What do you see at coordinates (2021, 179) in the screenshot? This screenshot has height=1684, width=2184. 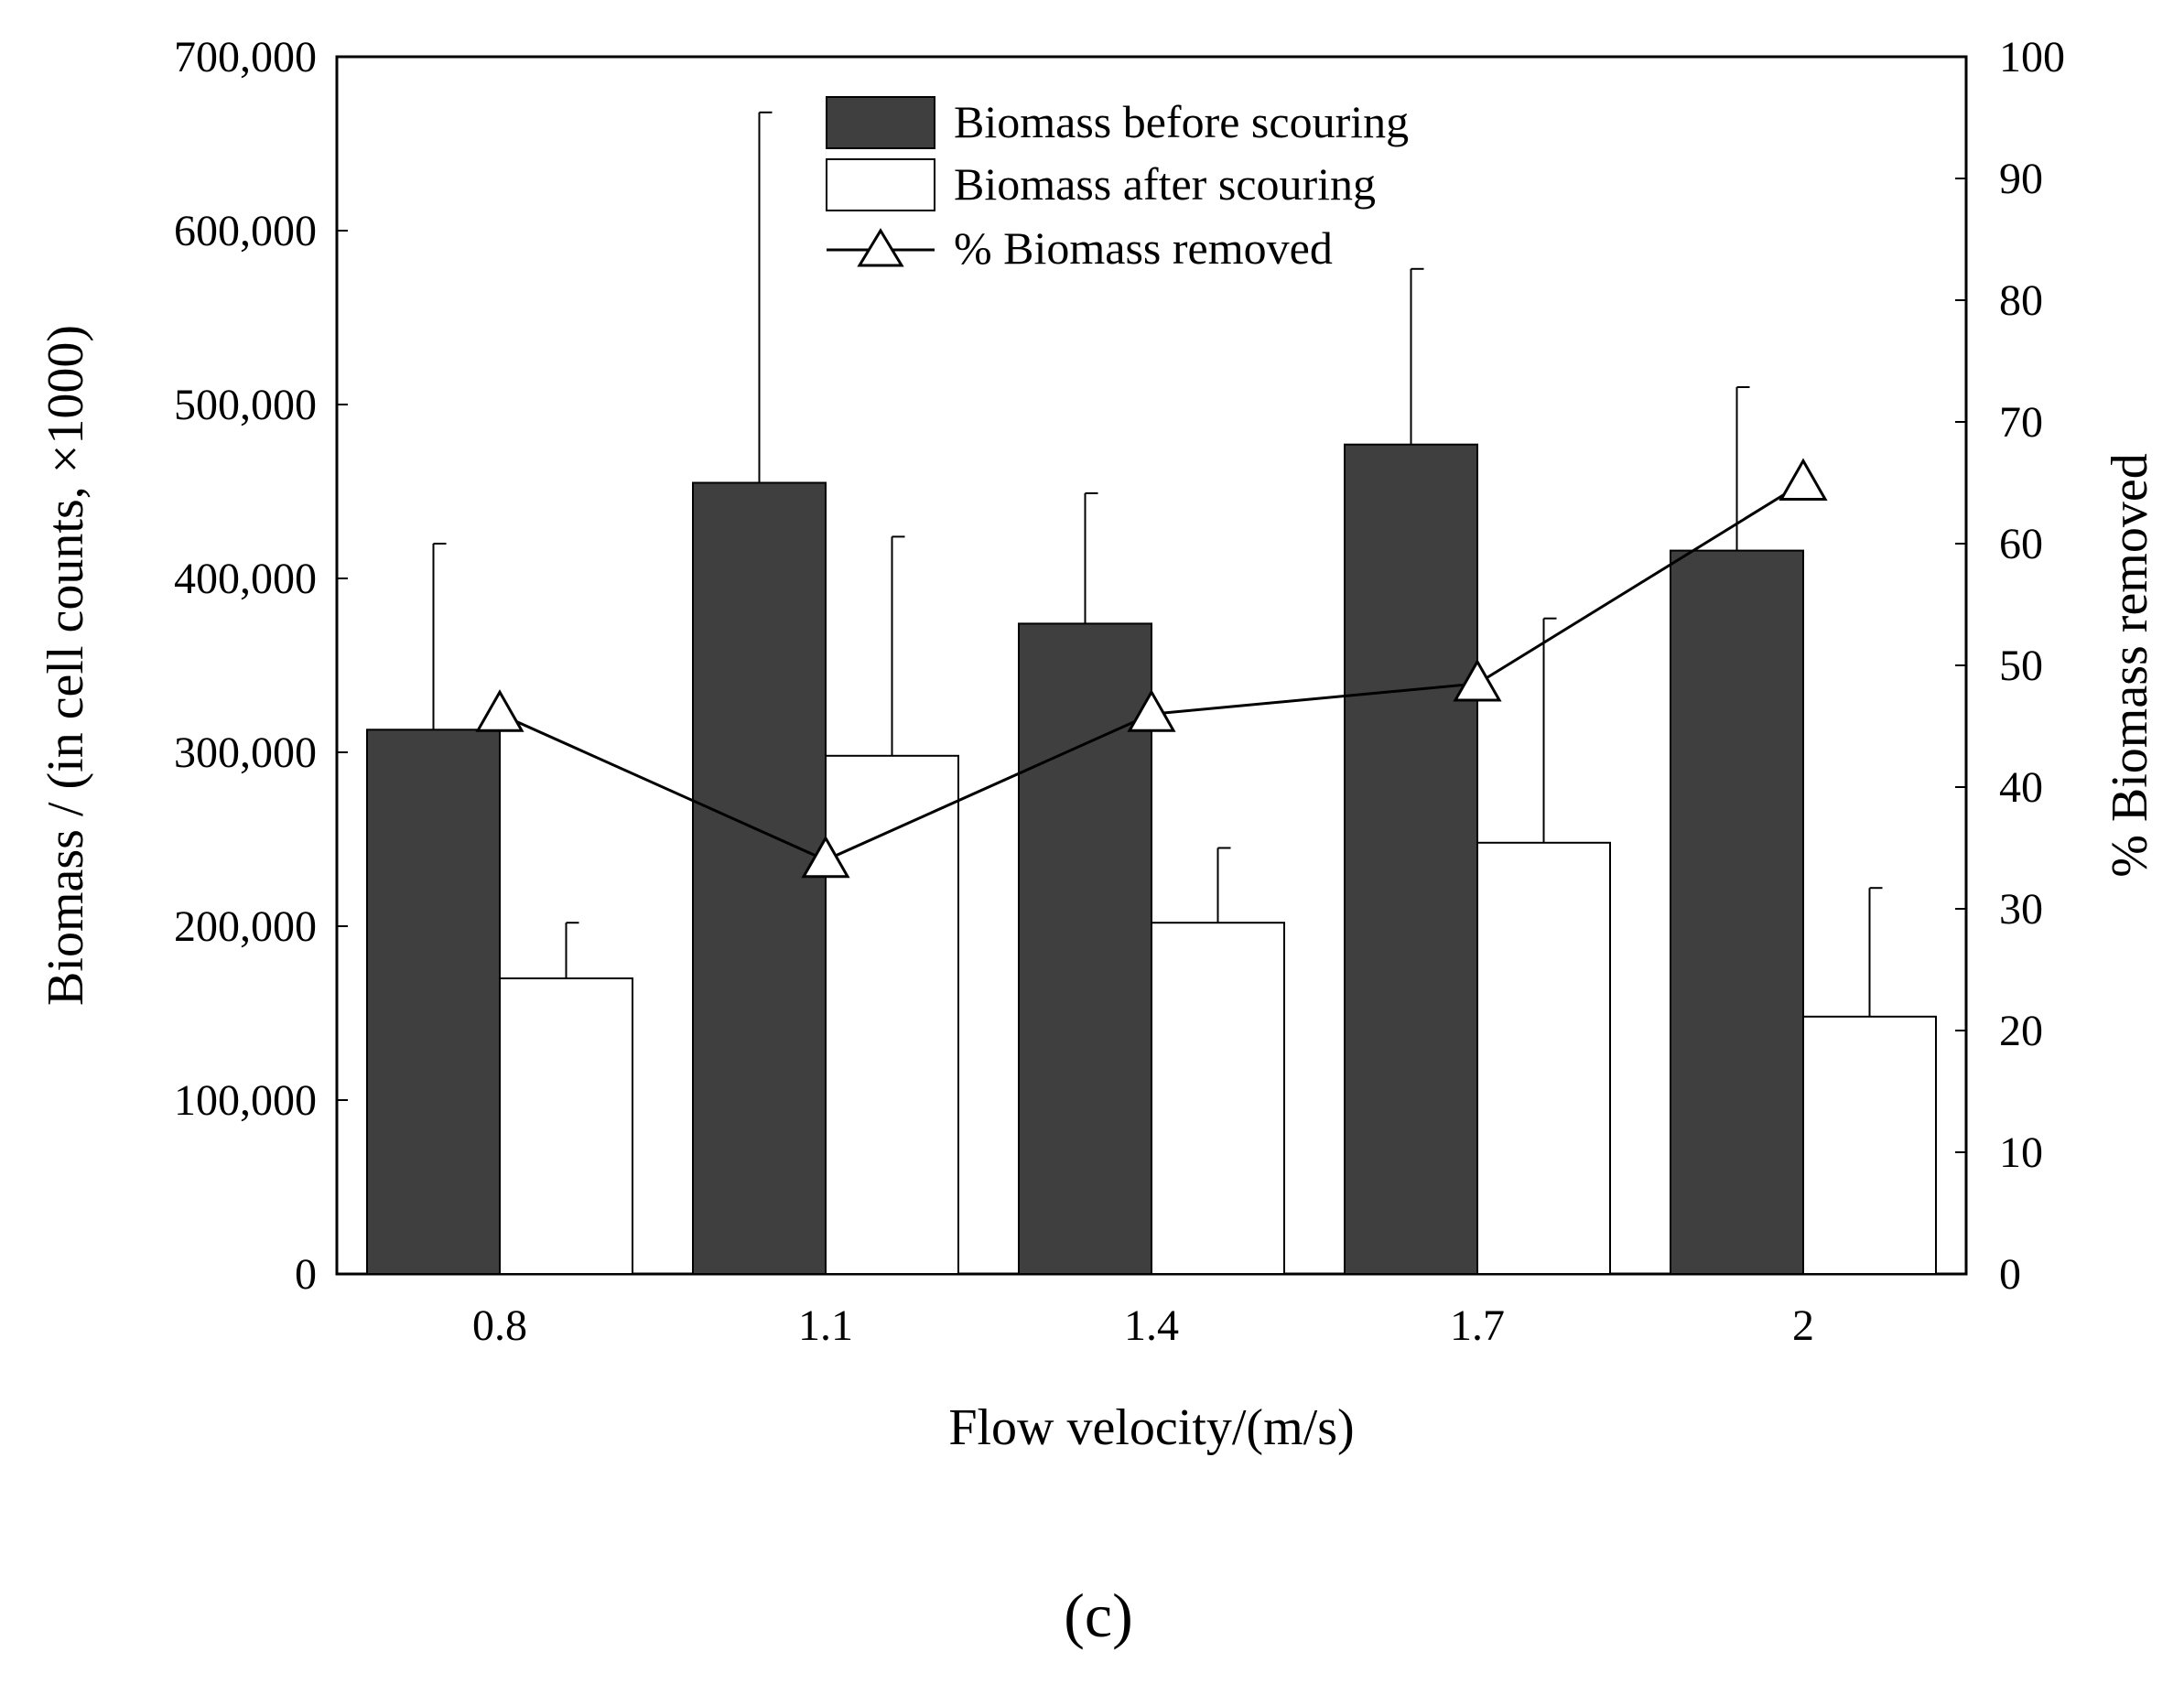 I see `y2-tick-label: 90` at bounding box center [2021, 179].